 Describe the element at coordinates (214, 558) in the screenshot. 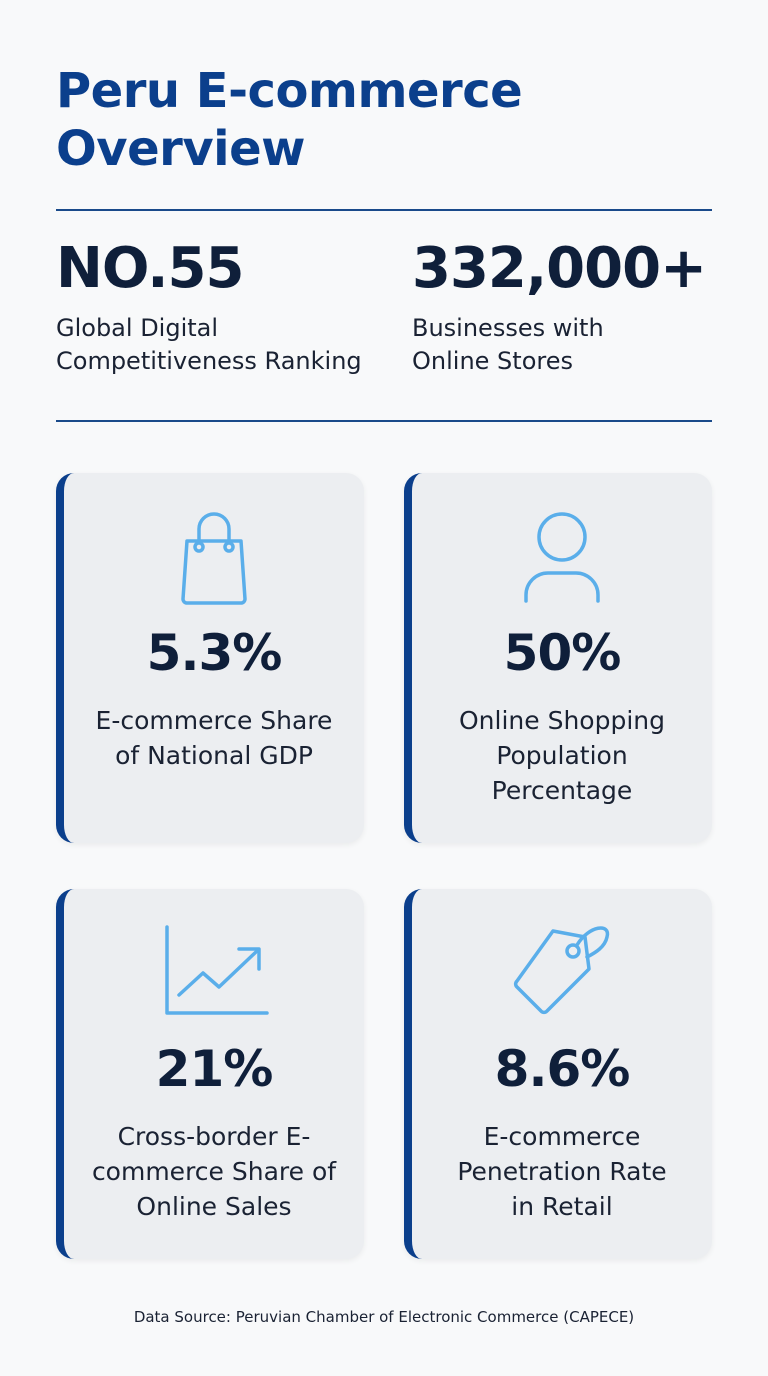

I see `shopping-bag-icon` at that location.